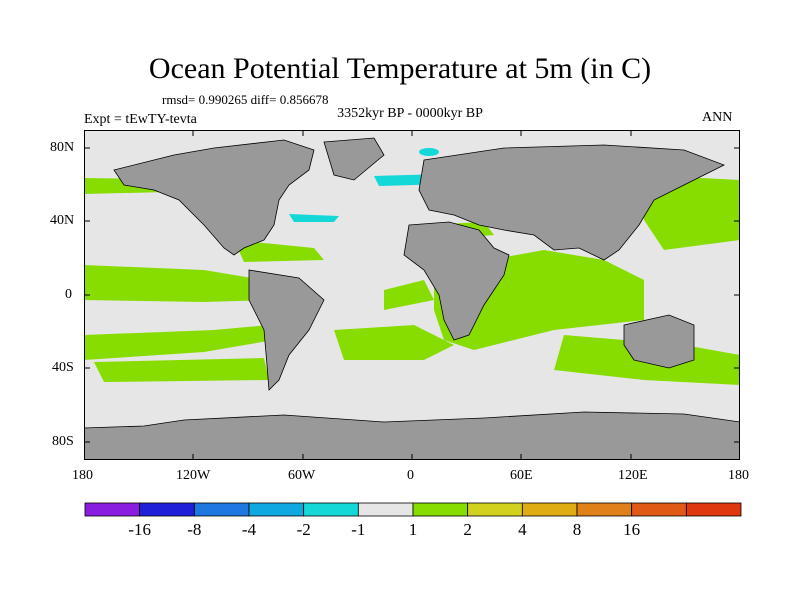 The height and width of the screenshot is (600, 800). I want to click on north-america, so click(214, 197).